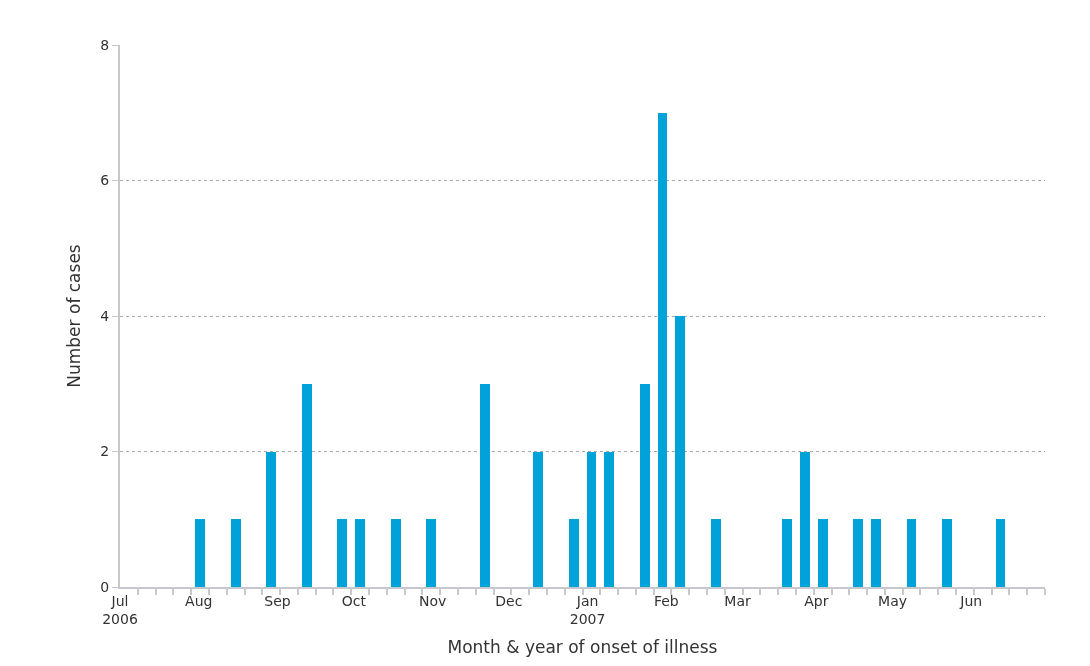 The height and width of the screenshot is (666, 1090). What do you see at coordinates (105, 180) in the screenshot?
I see `y-tick-label: 6` at bounding box center [105, 180].